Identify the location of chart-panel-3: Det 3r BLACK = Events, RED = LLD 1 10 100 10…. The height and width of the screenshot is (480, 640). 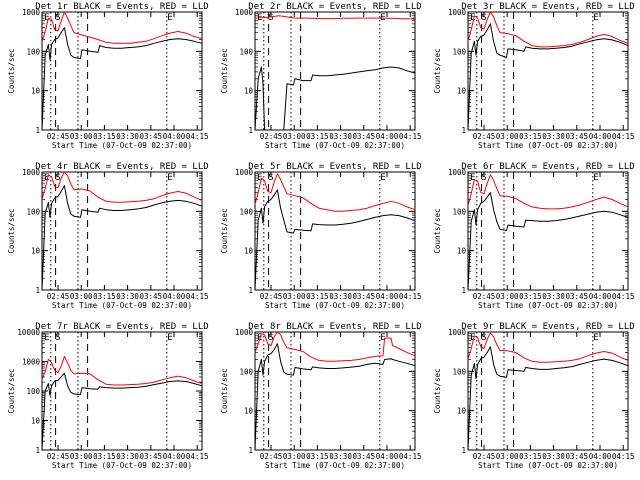
(534, 76).